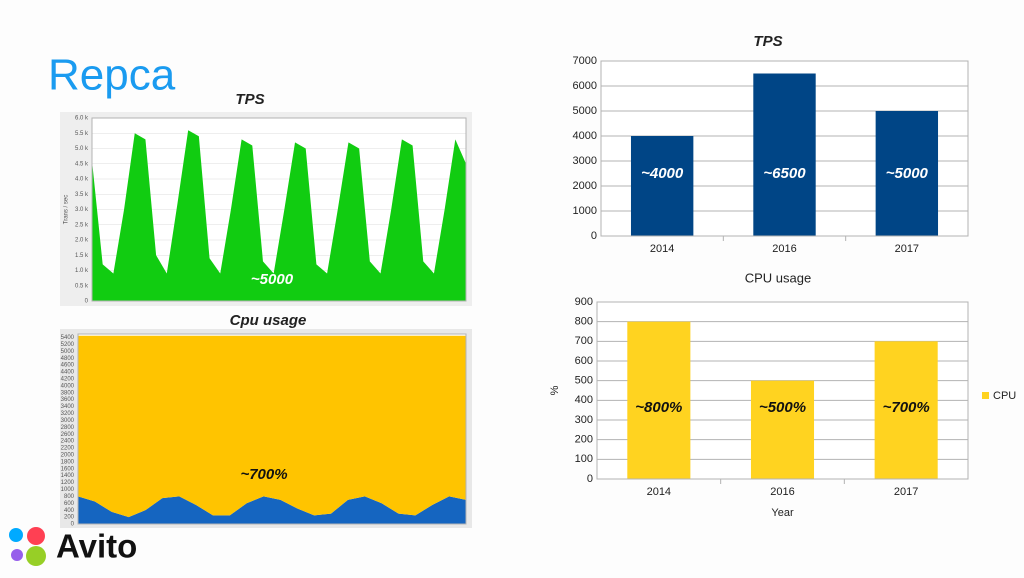 The height and width of the screenshot is (578, 1024). I want to click on y-tick-label: 2.0 k, so click(82, 241).